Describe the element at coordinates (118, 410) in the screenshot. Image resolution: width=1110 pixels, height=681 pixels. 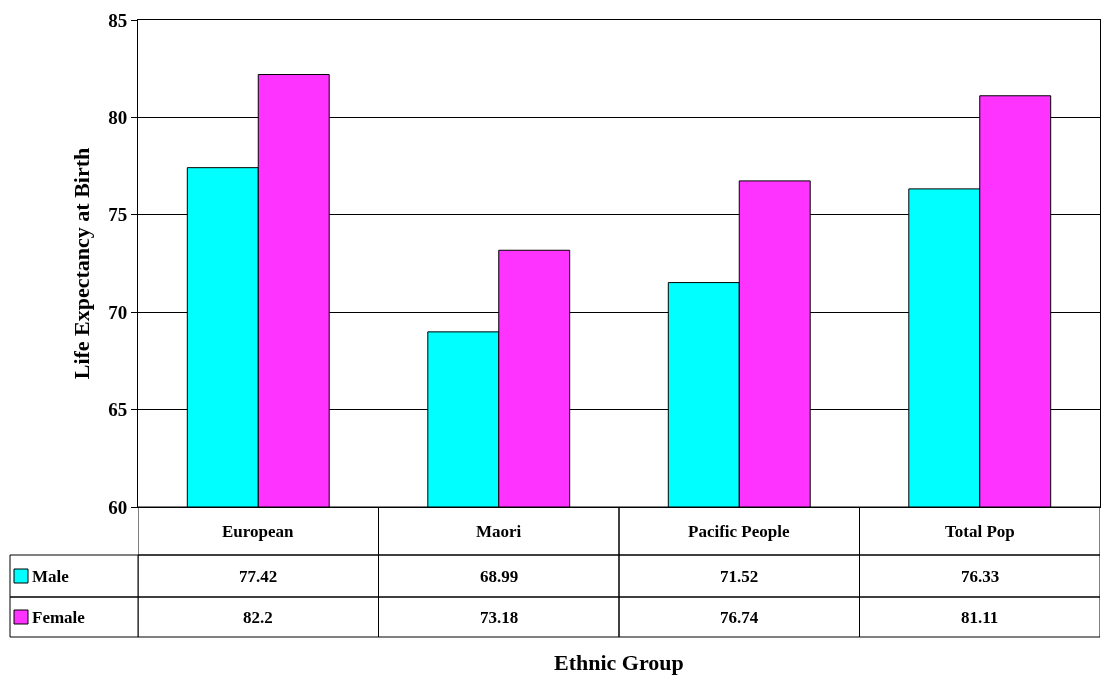
I see `y-tick-label: 65` at that location.